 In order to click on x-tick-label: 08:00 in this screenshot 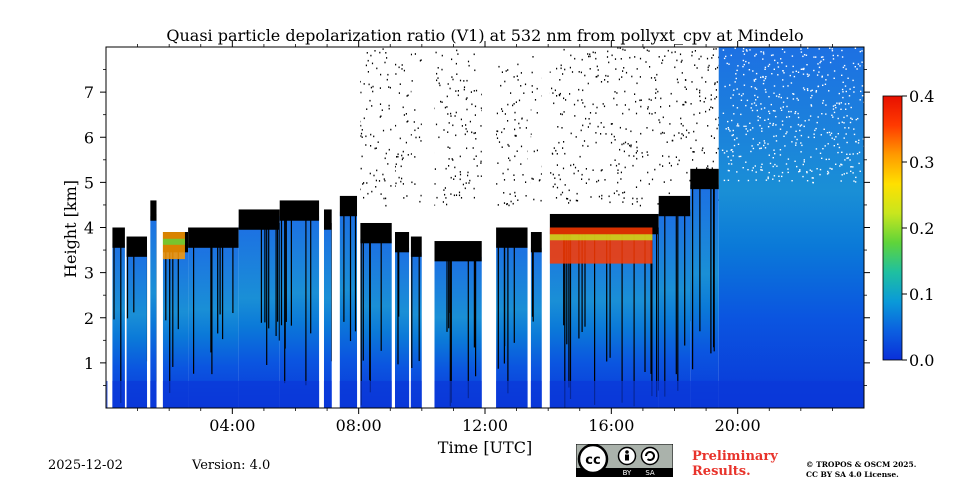, I will do `click(359, 425)`.